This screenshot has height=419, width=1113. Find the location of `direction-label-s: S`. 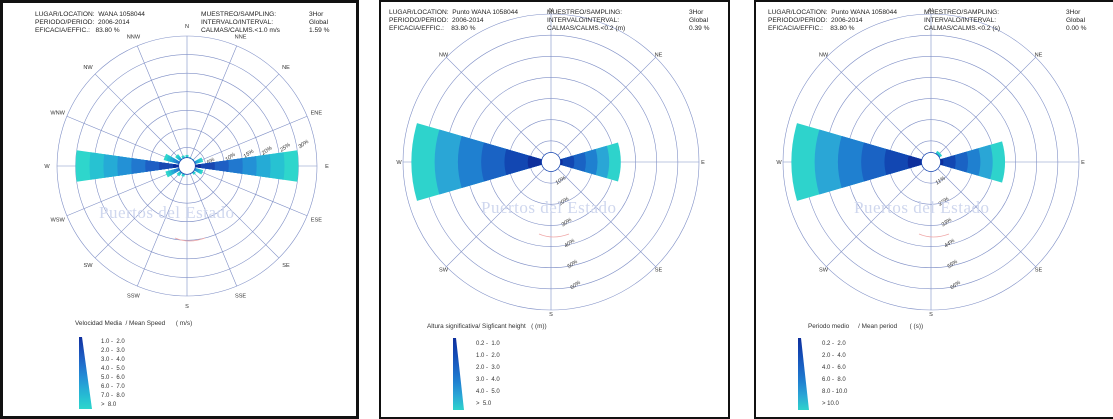

direction-label-s: S is located at coordinates (187, 307).